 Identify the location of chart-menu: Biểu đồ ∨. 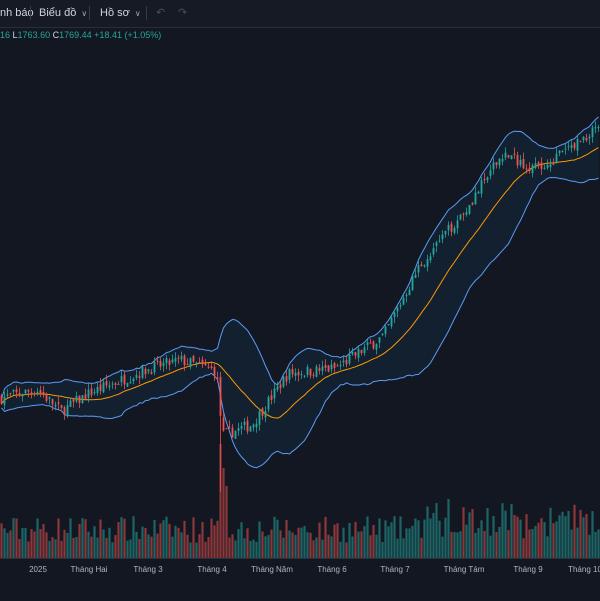
(63, 13).